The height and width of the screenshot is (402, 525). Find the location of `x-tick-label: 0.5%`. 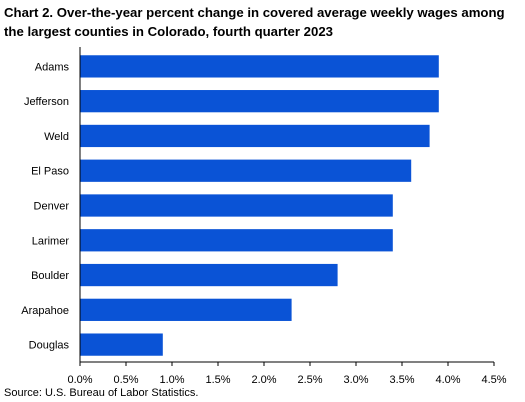

x-tick-label: 0.5% is located at coordinates (125, 380).